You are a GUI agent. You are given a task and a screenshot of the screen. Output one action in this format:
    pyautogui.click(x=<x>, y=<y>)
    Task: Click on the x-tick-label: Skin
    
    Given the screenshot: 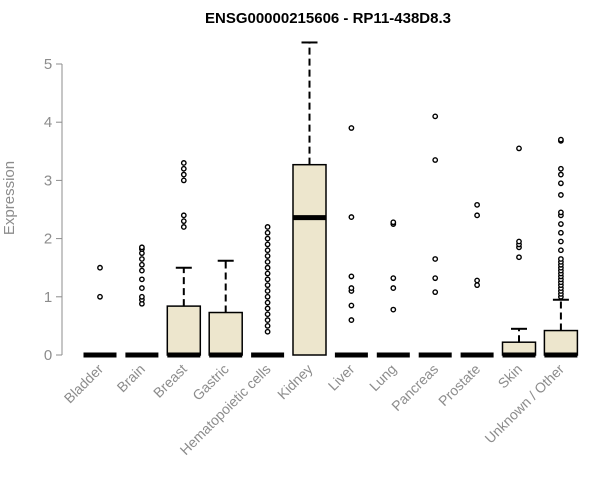 What is the action you would take?
    pyautogui.click(x=510, y=376)
    